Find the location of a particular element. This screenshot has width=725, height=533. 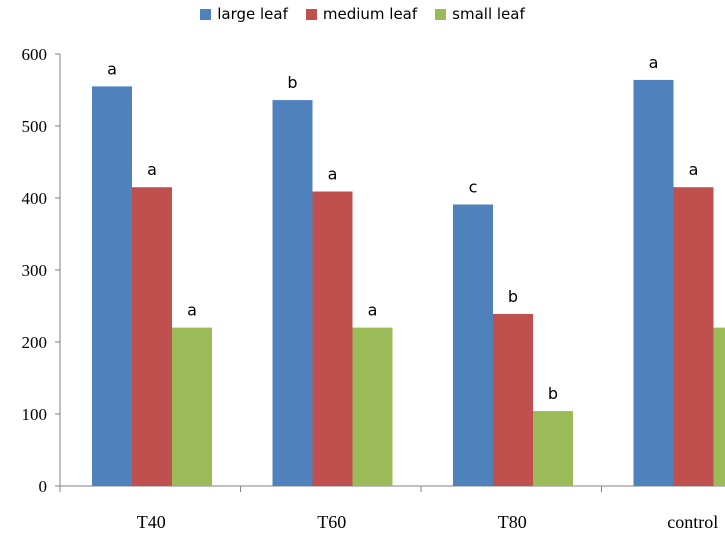

x-tick-label: T80 is located at coordinates (512, 522).